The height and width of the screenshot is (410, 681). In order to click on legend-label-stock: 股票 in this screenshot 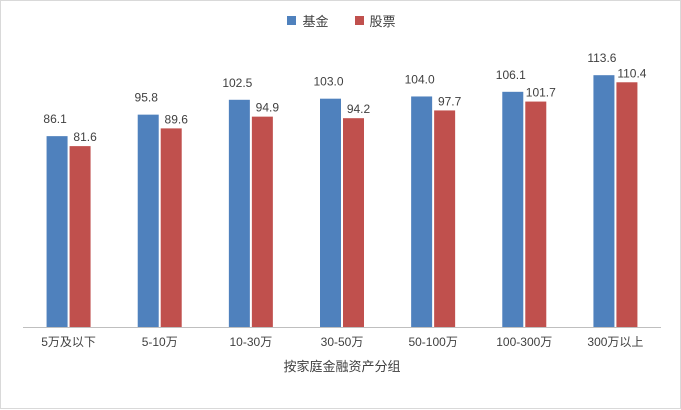, I will do `click(382, 21)`.